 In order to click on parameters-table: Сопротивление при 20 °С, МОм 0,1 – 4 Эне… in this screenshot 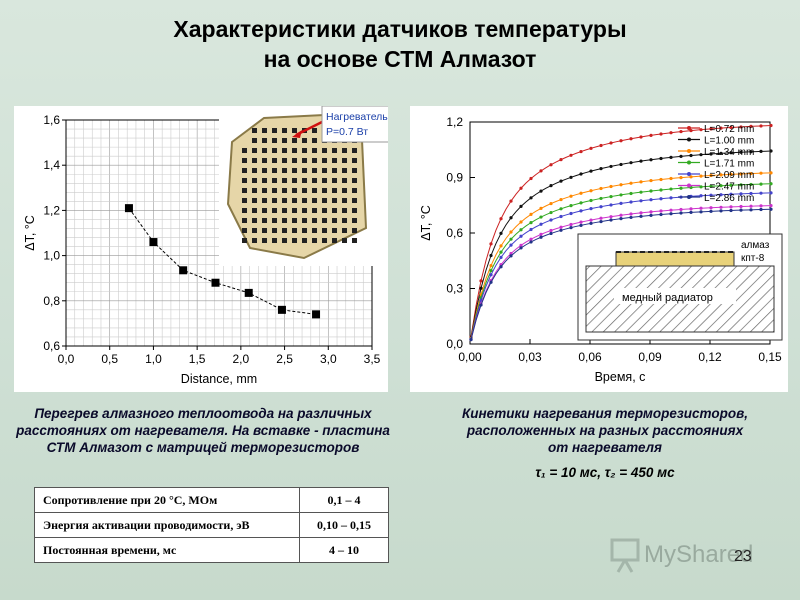, I will do `click(211, 525)`.